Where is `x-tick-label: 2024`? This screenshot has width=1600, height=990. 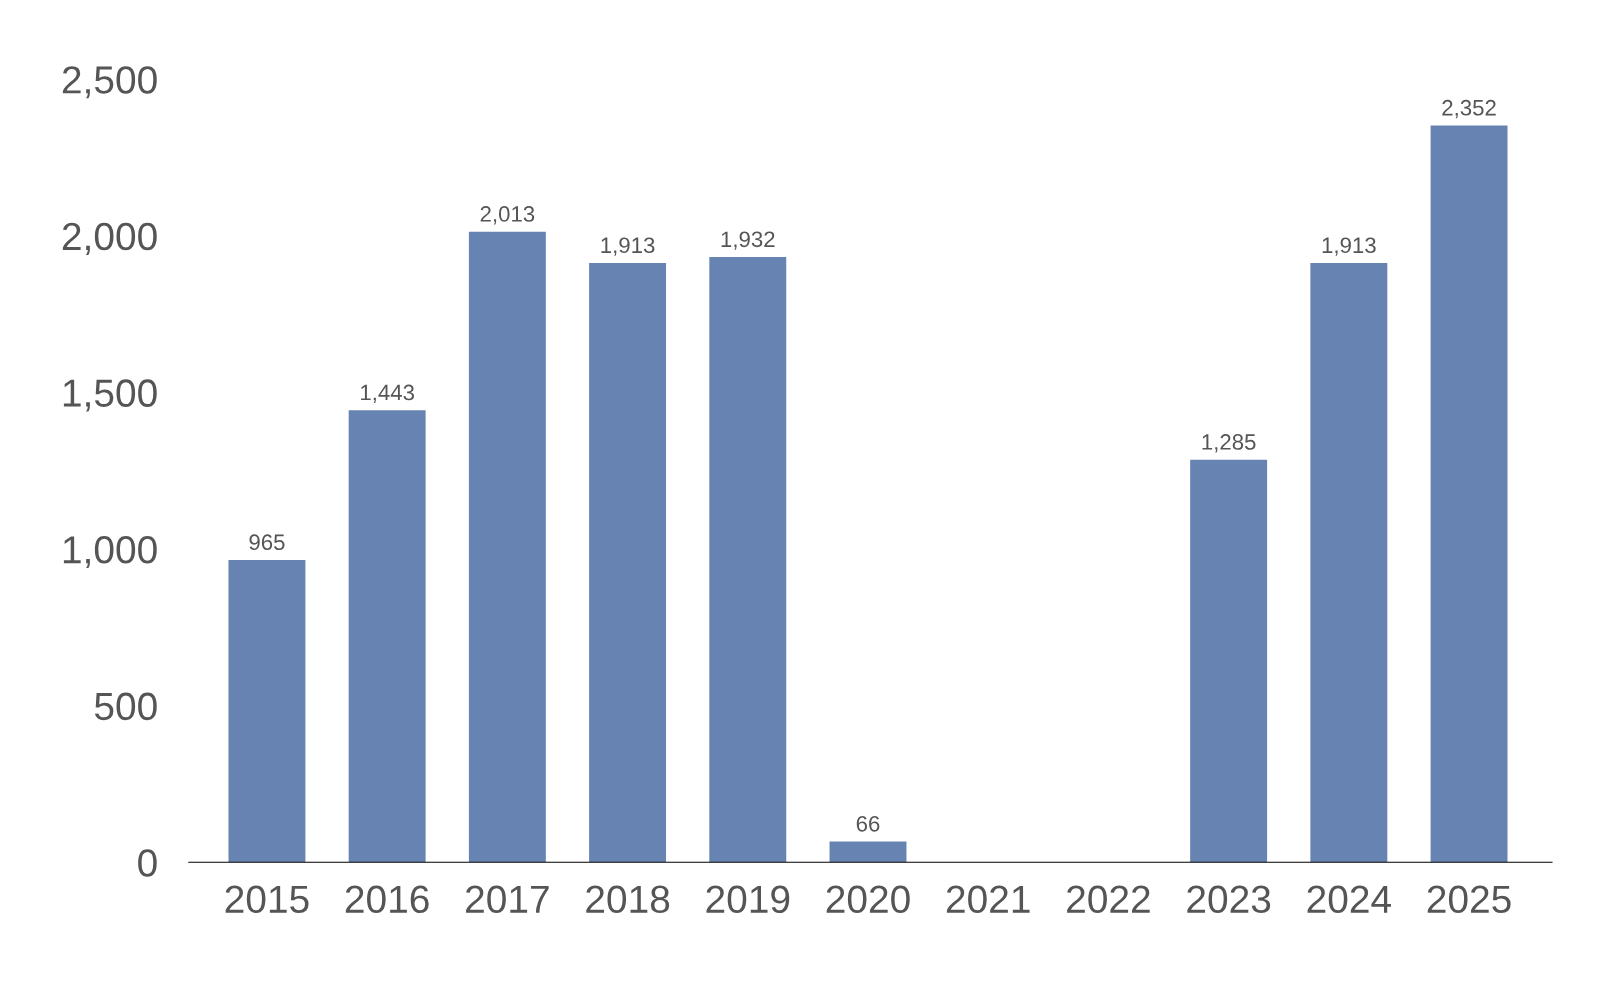
x-tick-label: 2024 is located at coordinates (1349, 899).